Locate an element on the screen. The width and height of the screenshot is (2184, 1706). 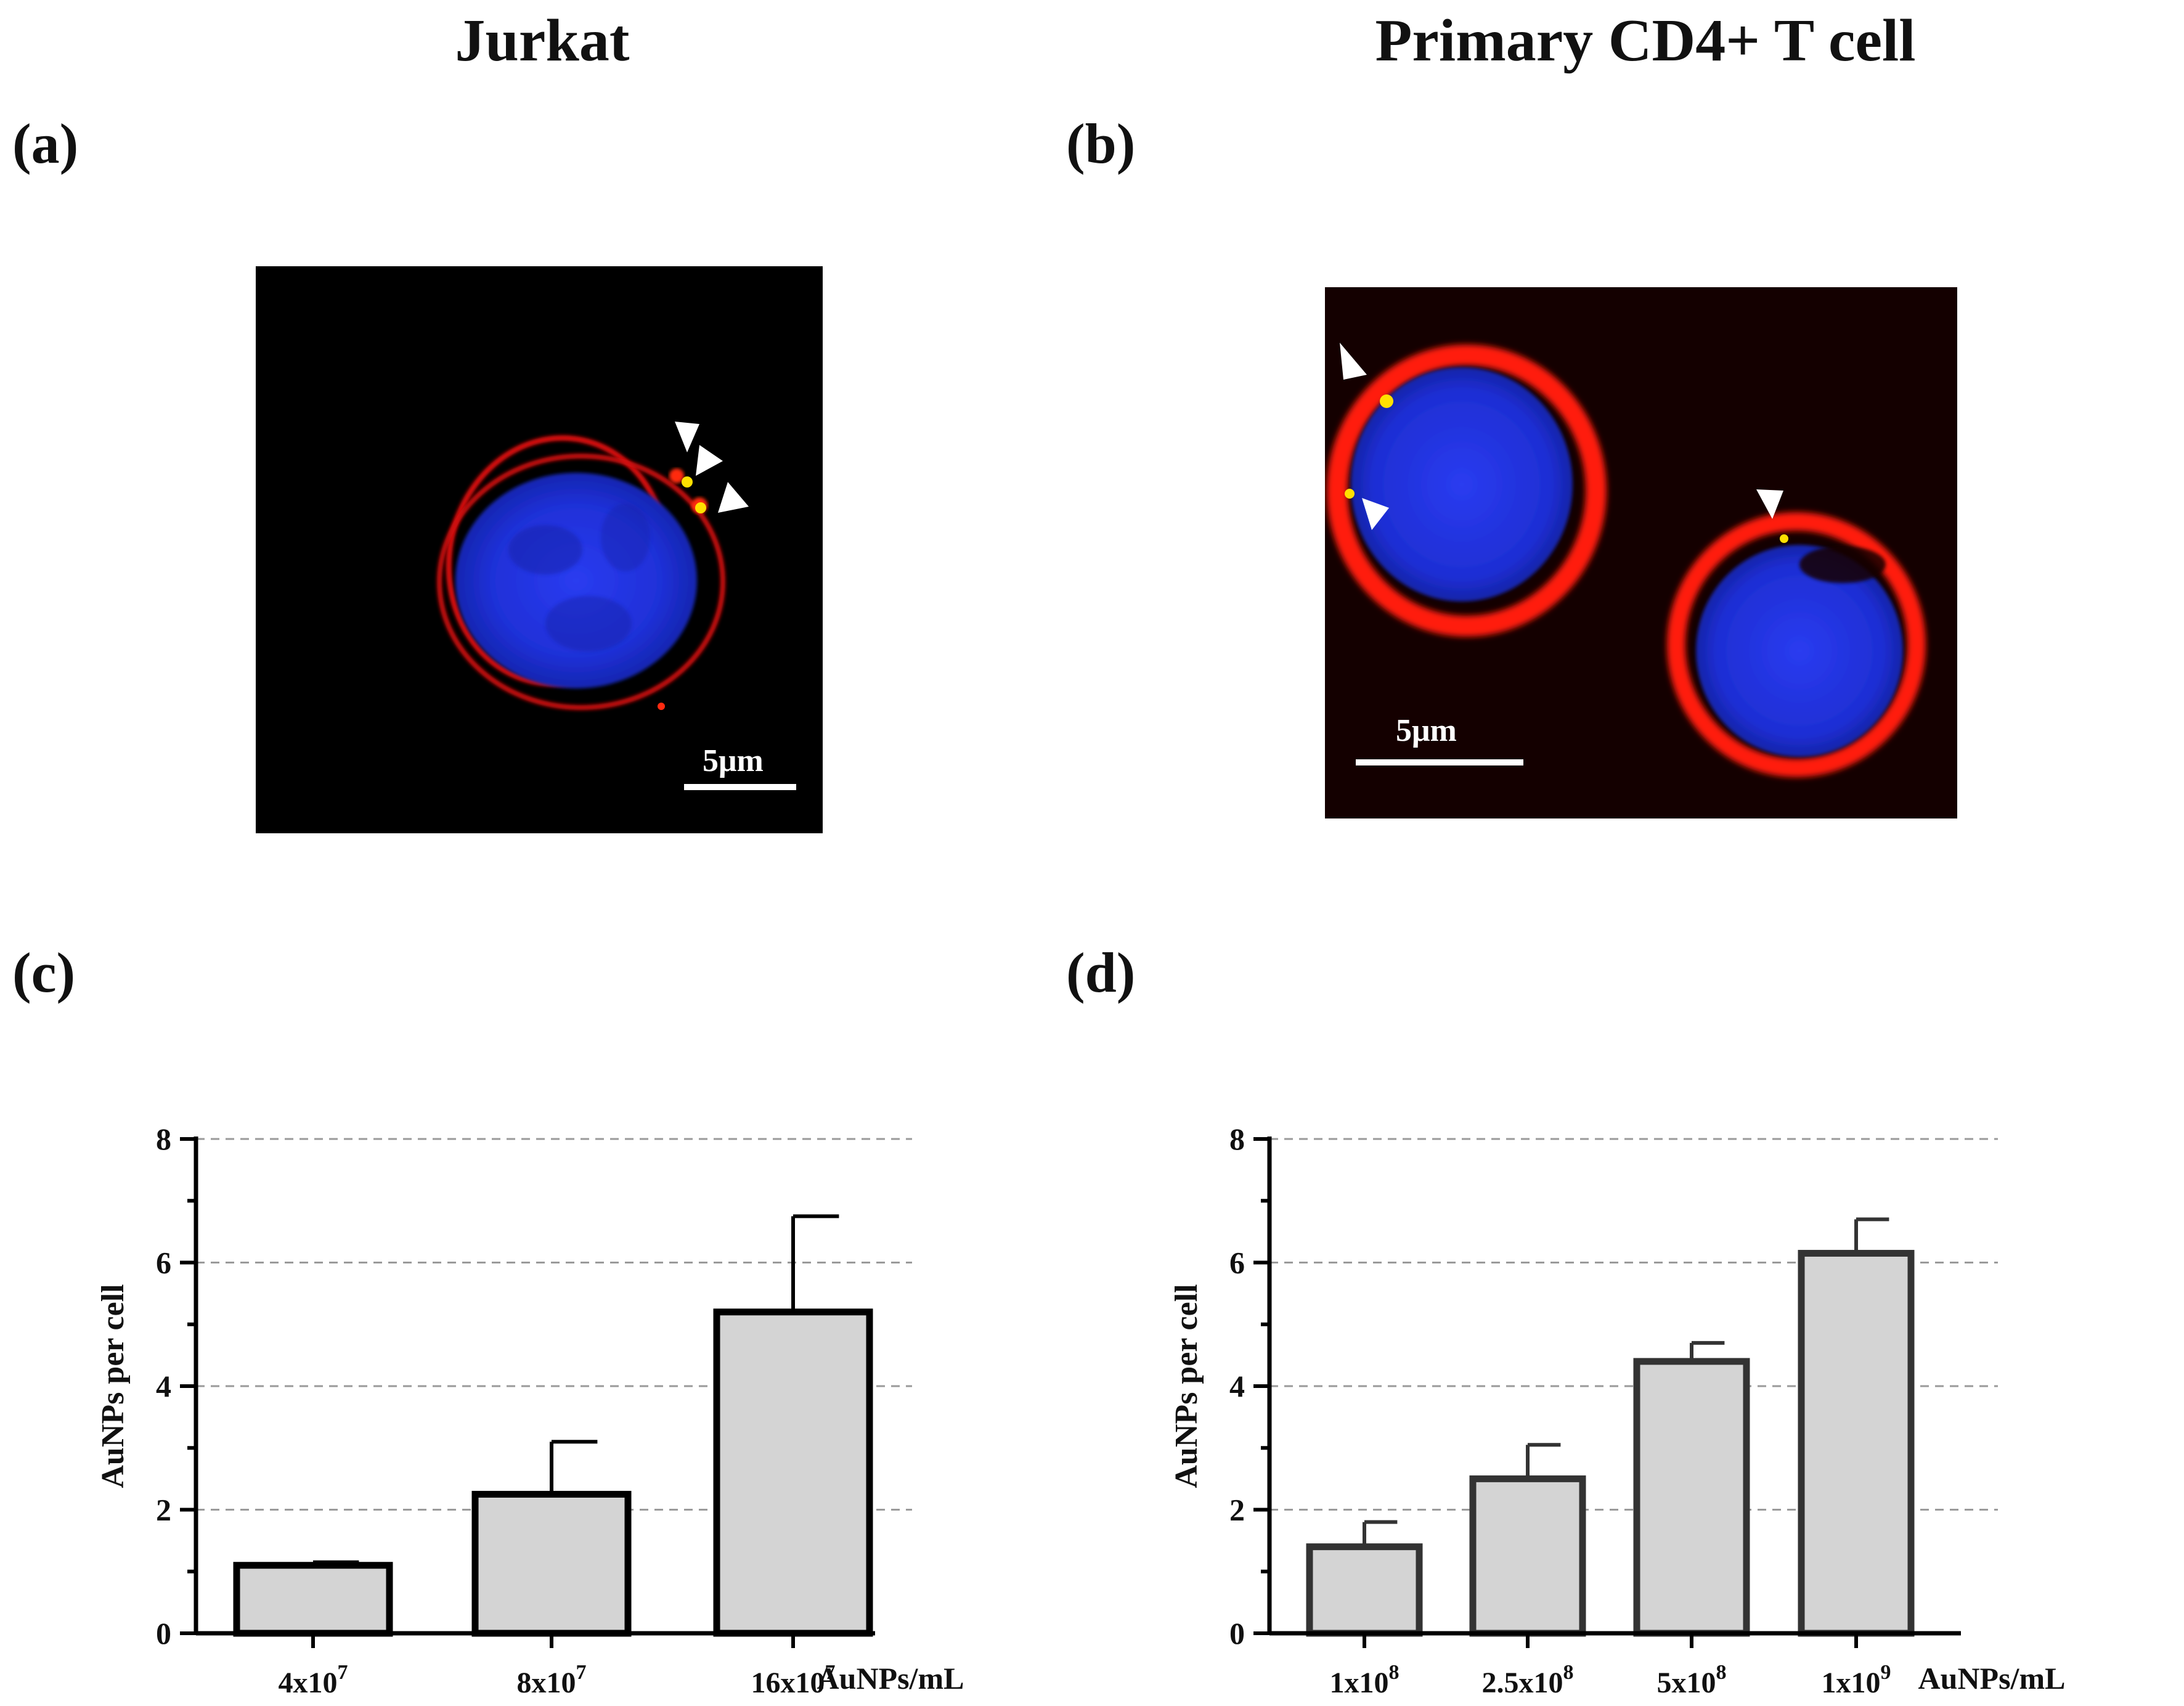
column-title-primary-cd4: Primary CD4+ T cell is located at coordinates (1645, 41).